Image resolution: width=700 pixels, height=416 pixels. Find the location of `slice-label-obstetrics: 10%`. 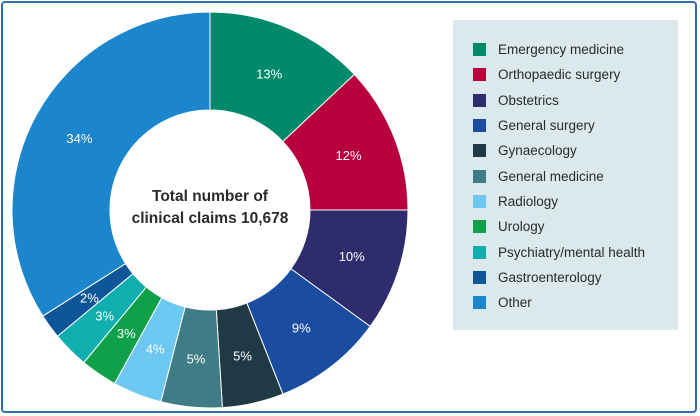

slice-label-obstetrics: 10% is located at coordinates (352, 256).